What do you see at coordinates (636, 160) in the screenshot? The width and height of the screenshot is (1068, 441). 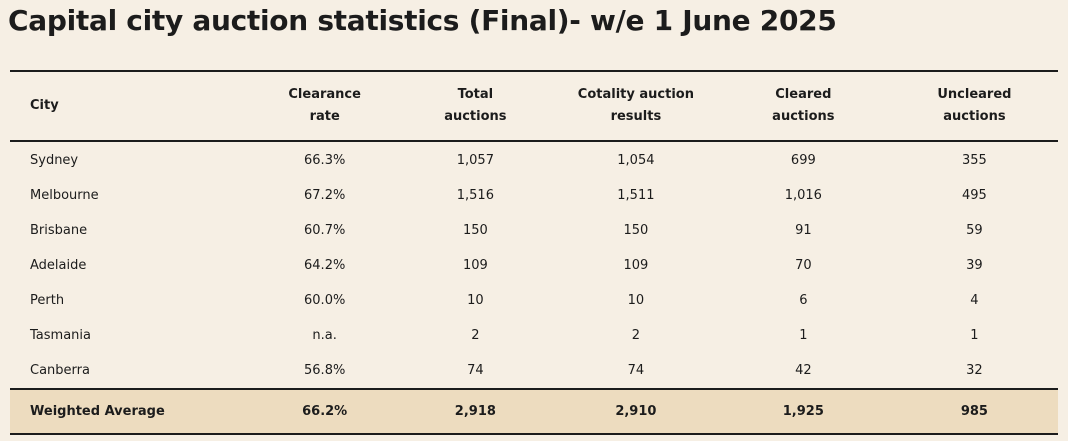 I see `cotality-results-cell: 1,054` at bounding box center [636, 160].